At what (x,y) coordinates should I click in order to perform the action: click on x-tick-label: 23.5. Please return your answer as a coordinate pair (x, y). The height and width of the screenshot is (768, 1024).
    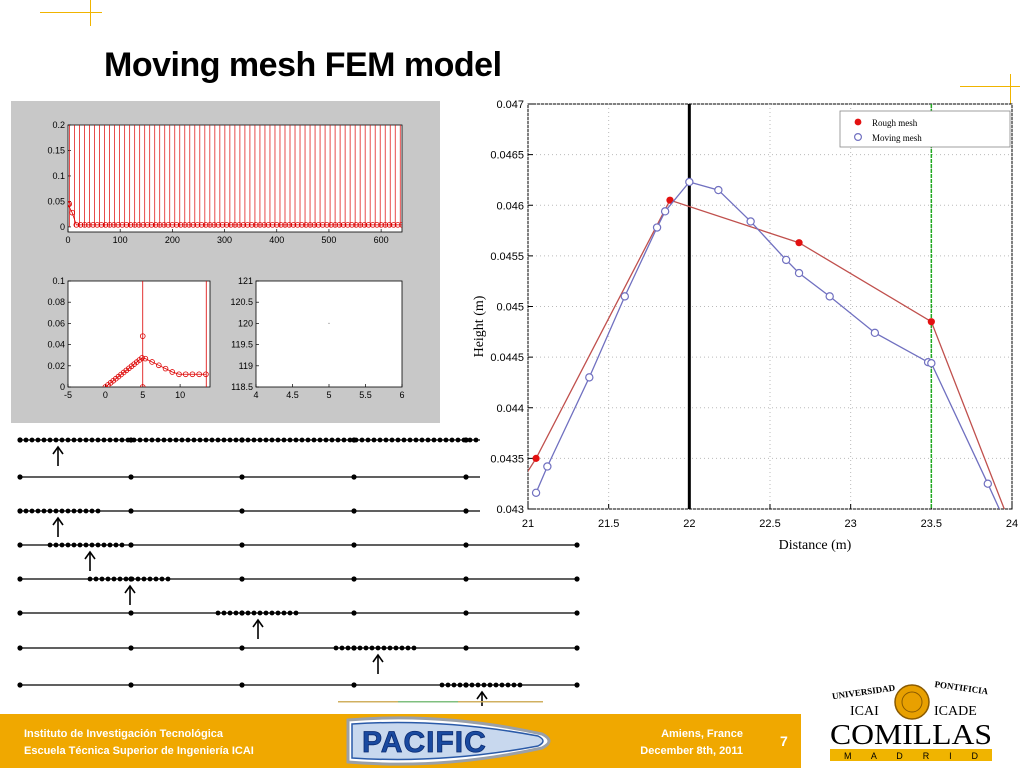
    Looking at the image, I should click on (931, 524).